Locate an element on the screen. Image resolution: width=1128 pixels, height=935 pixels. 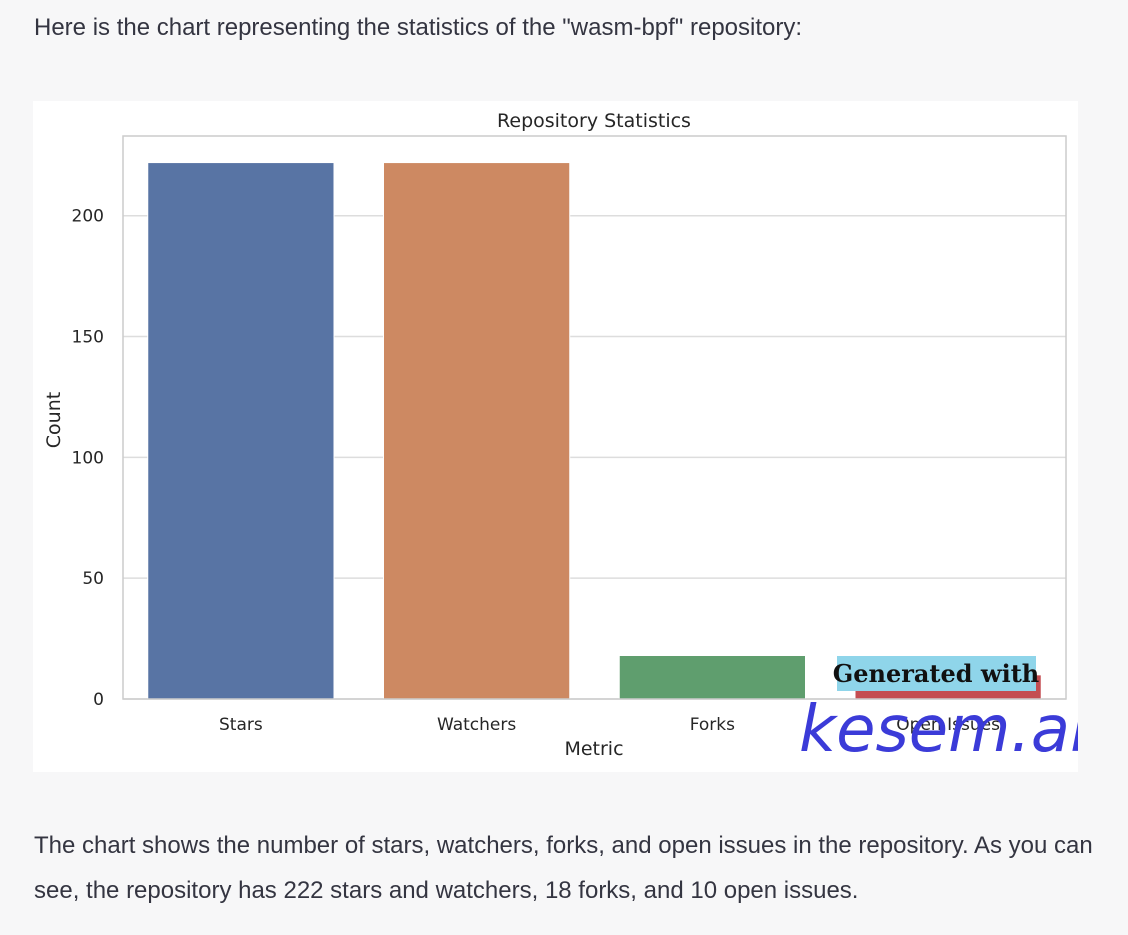
y-tick-label: 150 is located at coordinates (88, 338).